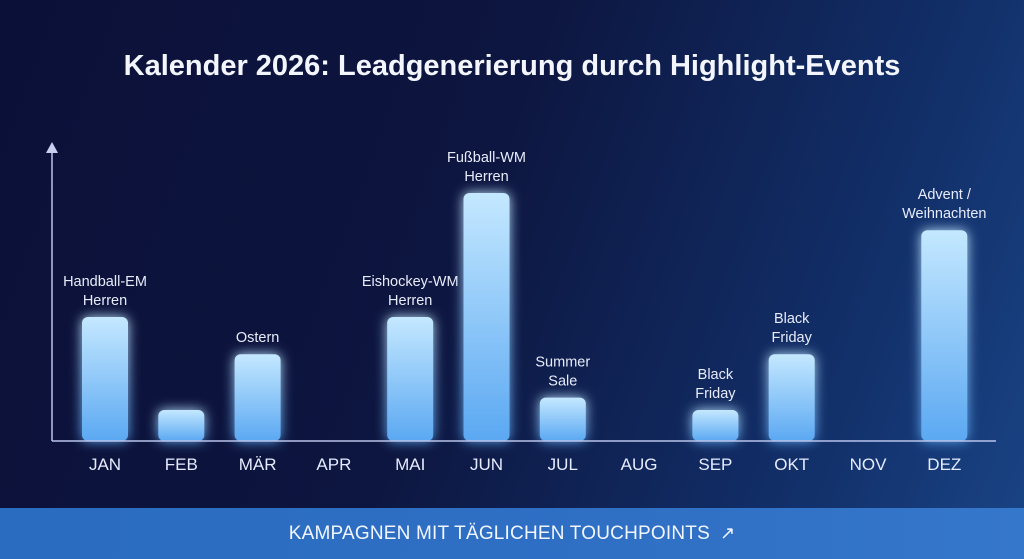 This screenshot has width=1024, height=559. What do you see at coordinates (944, 335) in the screenshot?
I see `bar-dez` at bounding box center [944, 335].